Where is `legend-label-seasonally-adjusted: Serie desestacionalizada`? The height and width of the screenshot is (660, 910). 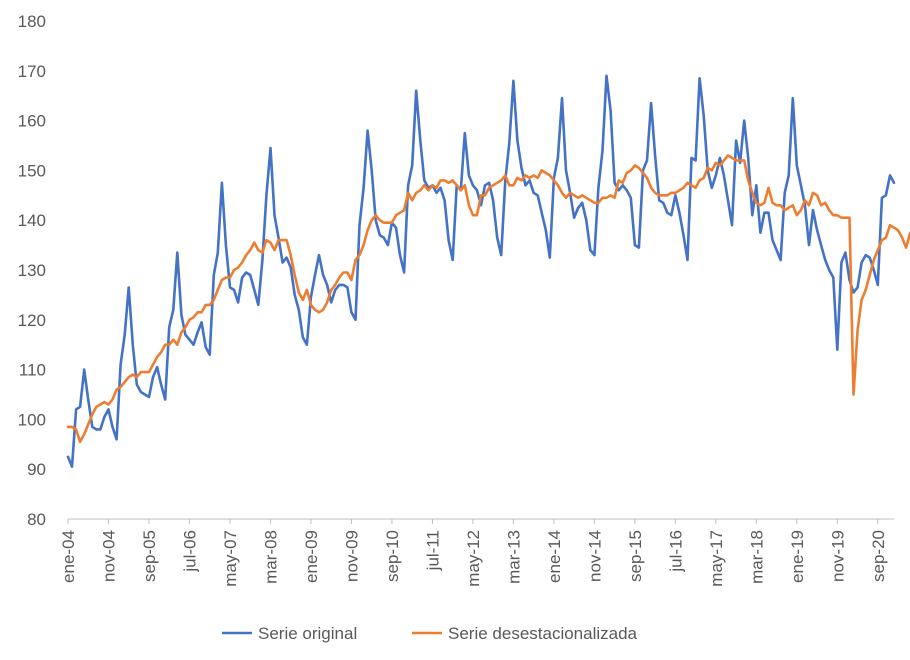 legend-label-seasonally-adjusted: Serie desestacionalizada is located at coordinates (543, 633).